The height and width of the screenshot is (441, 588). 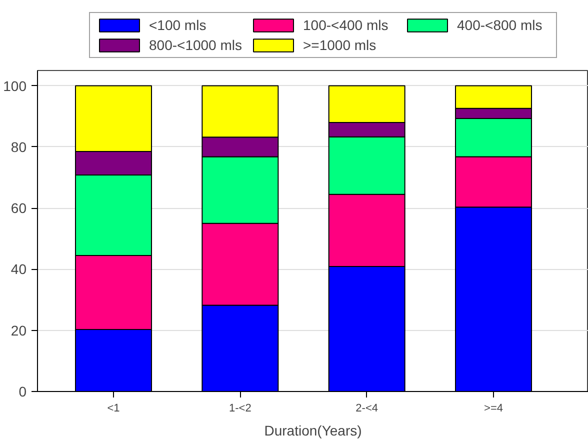 What do you see at coordinates (346, 25) in the screenshot?
I see `legend-label: 100-<400 mls` at bounding box center [346, 25].